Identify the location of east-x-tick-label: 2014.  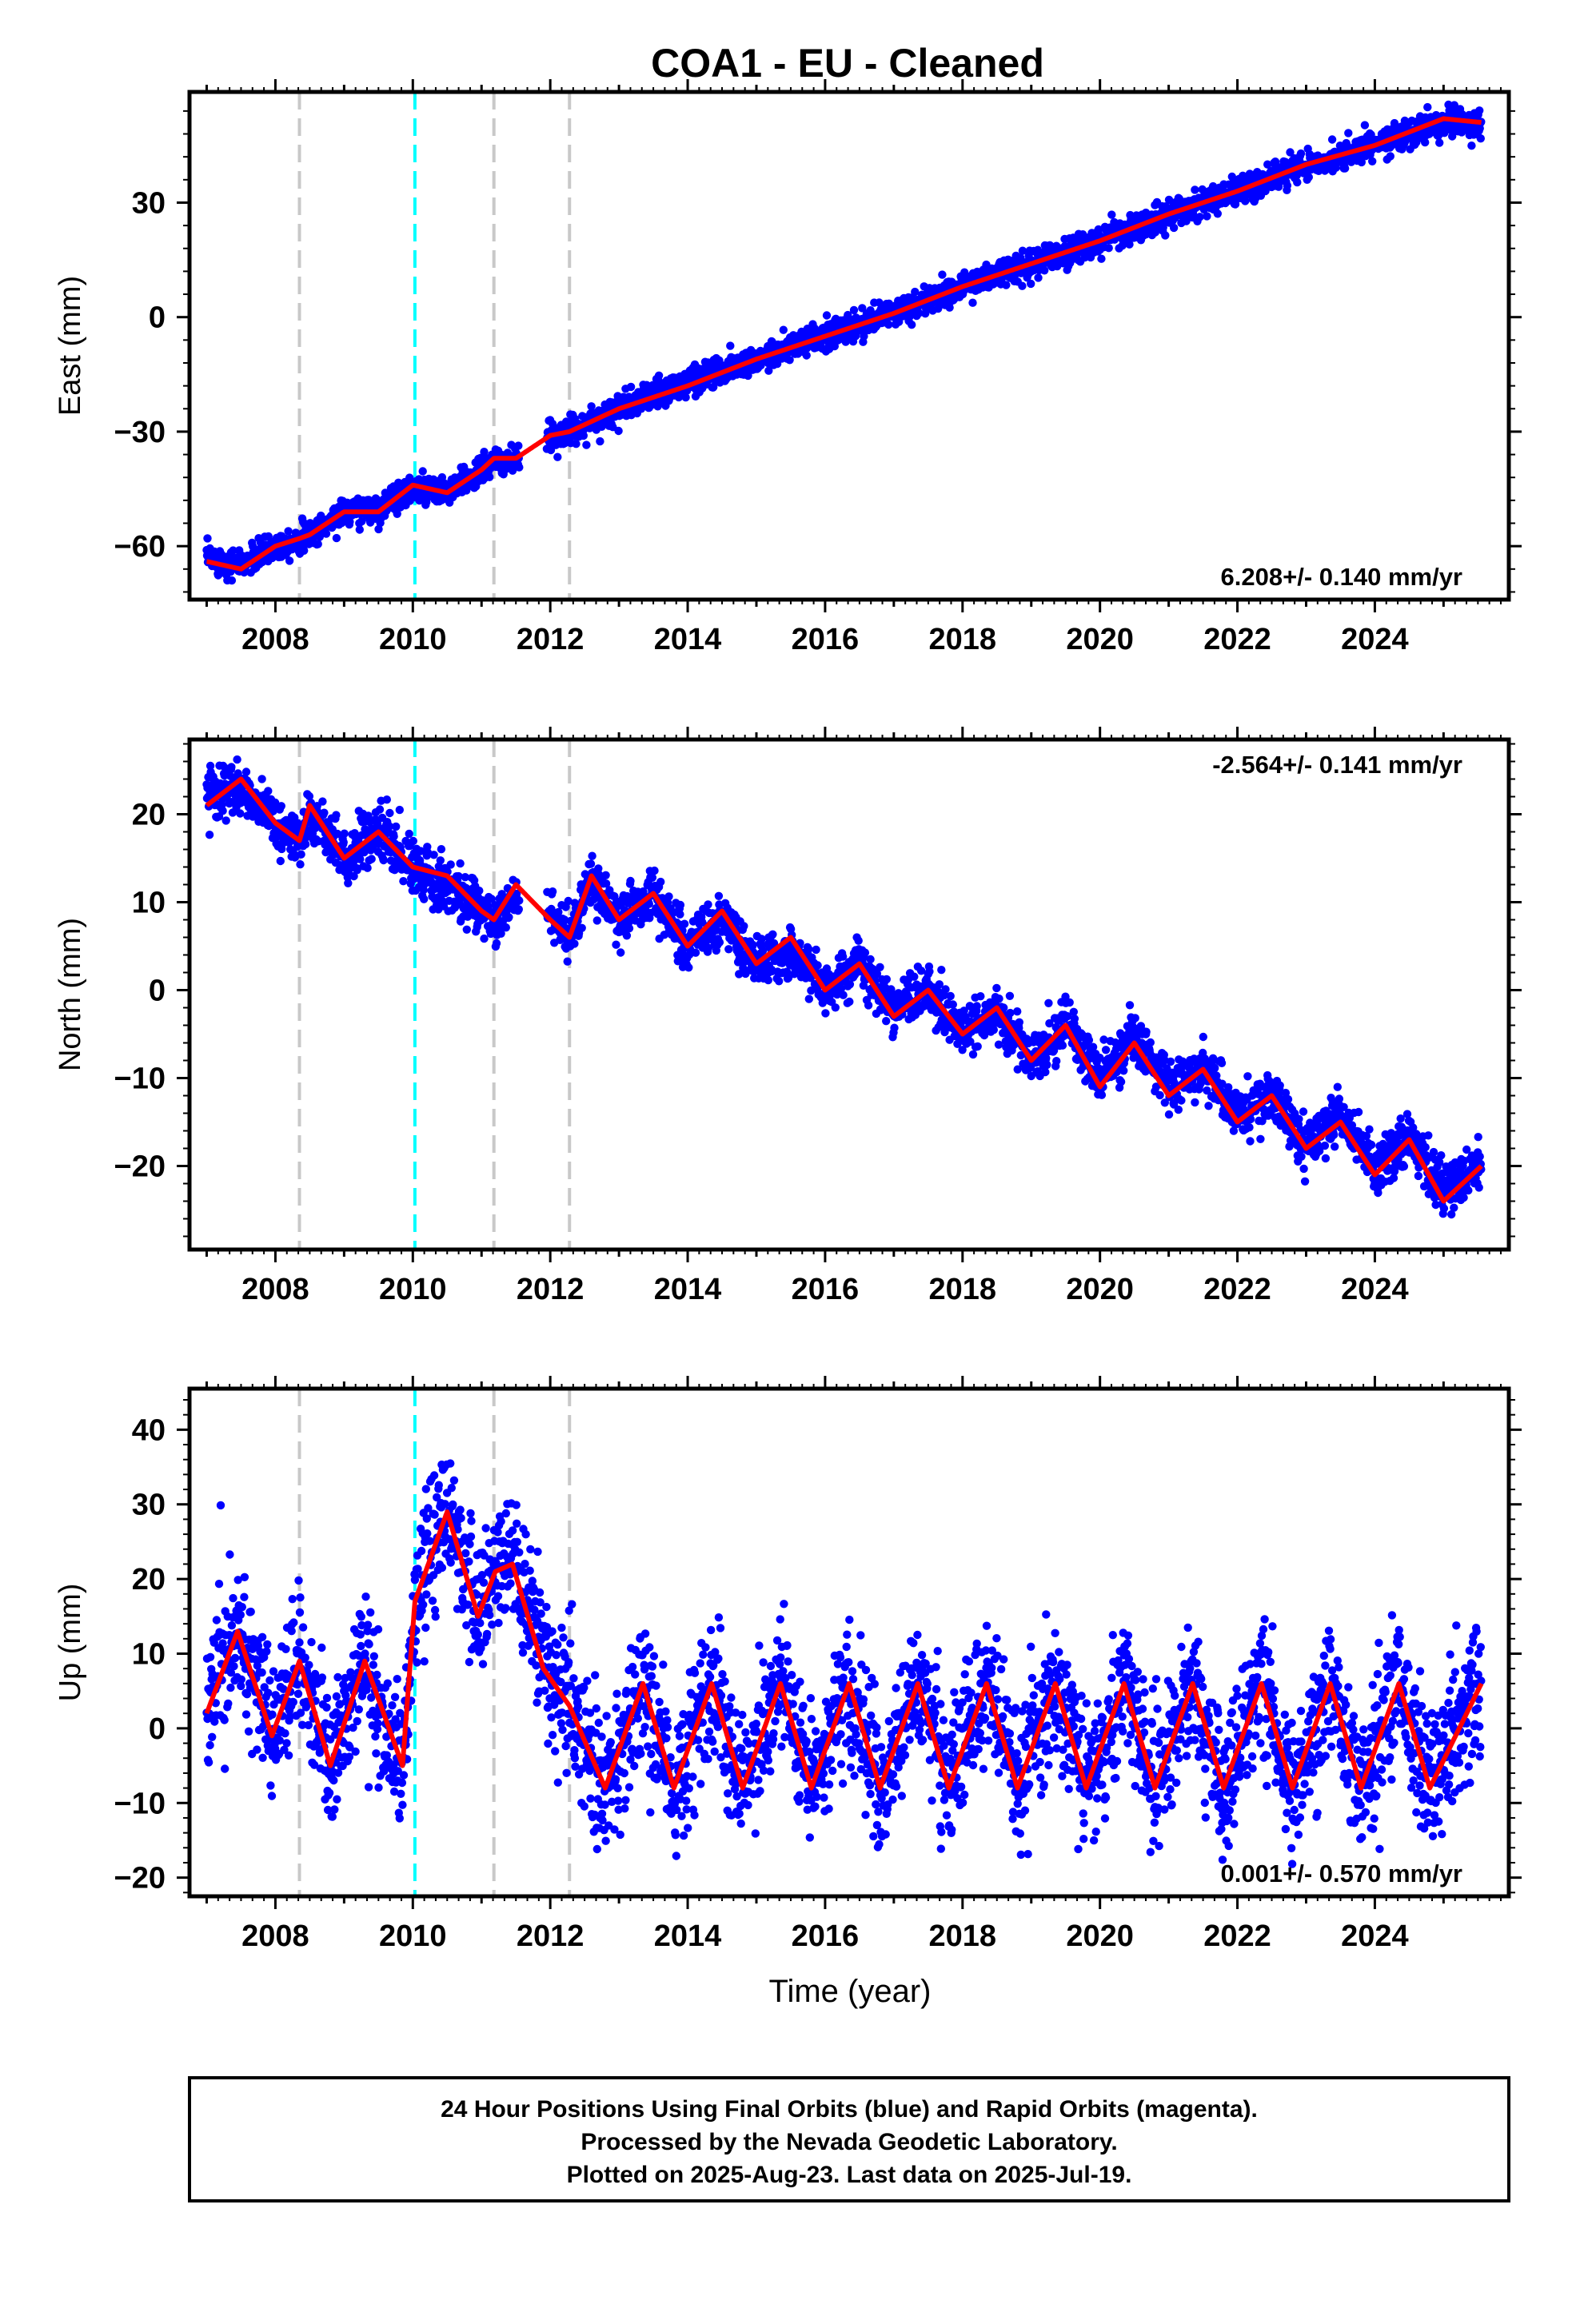
(688, 639).